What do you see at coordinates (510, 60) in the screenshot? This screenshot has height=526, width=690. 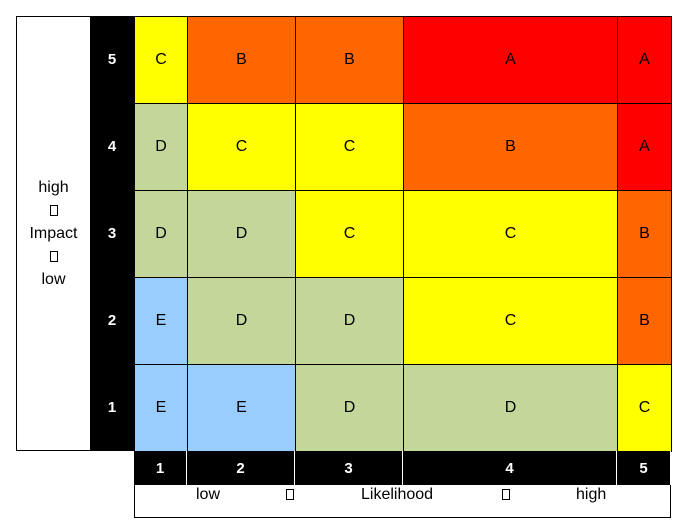 I see `risk-cell-impact-5-likelihood-4: A` at bounding box center [510, 60].